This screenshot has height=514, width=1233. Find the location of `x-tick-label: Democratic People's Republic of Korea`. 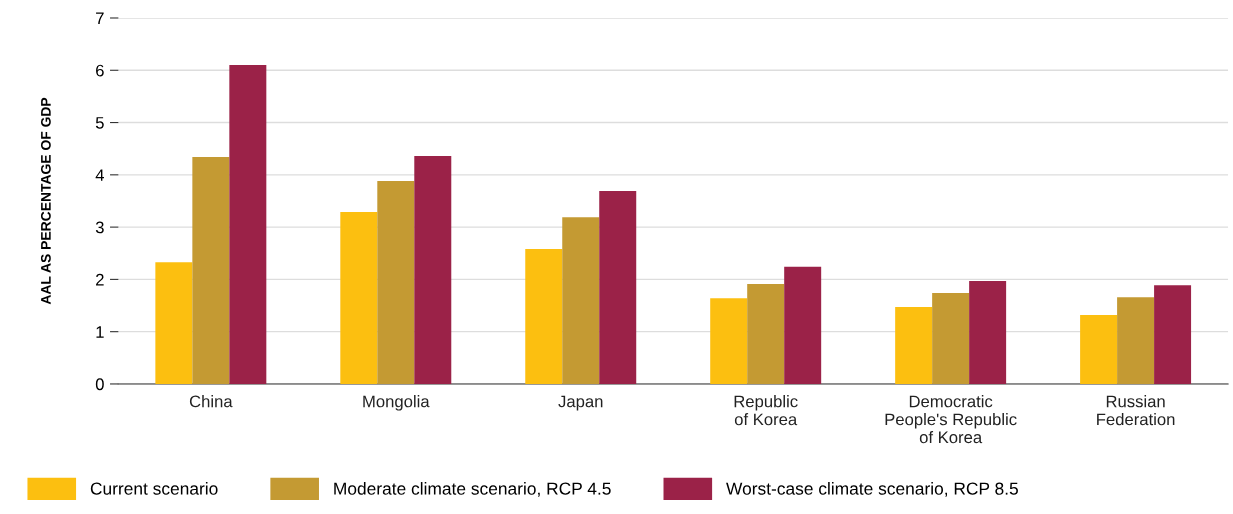

x-tick-label: Democratic People's Republic of Korea is located at coordinates (951, 419).